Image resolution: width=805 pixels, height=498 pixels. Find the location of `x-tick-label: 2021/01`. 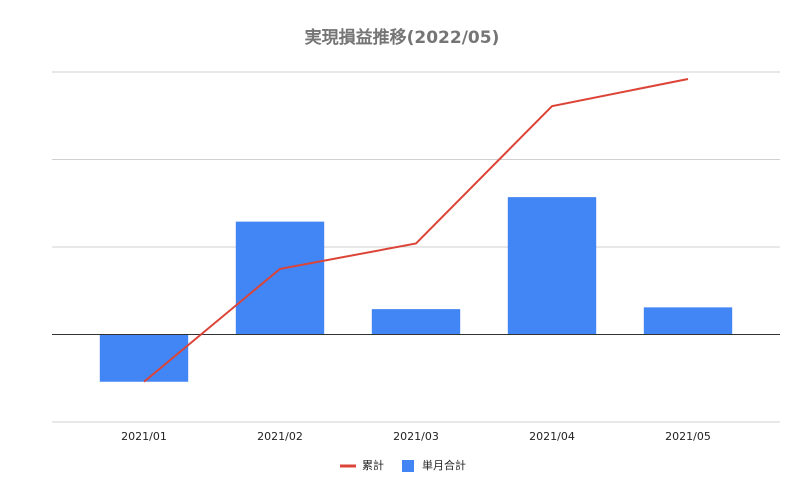

x-tick-label: 2021/01 is located at coordinates (144, 436).